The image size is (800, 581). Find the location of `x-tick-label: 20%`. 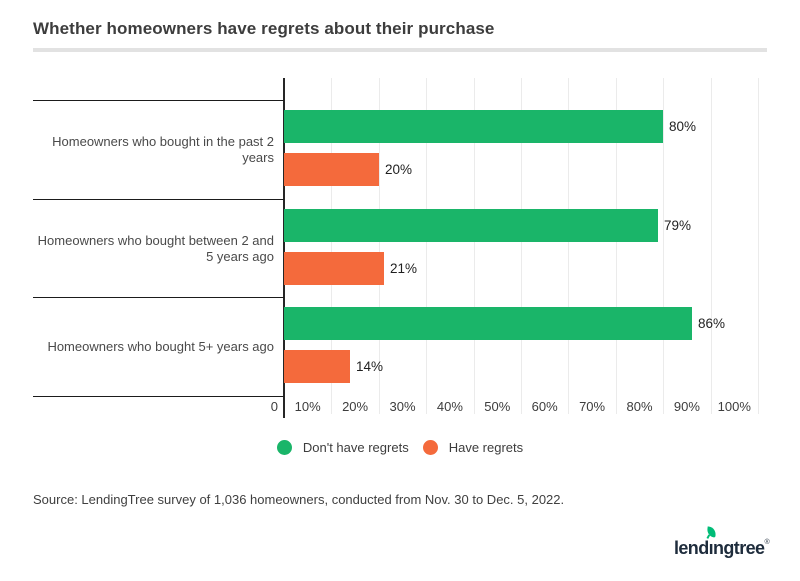

x-tick-label: 20% is located at coordinates (355, 406).